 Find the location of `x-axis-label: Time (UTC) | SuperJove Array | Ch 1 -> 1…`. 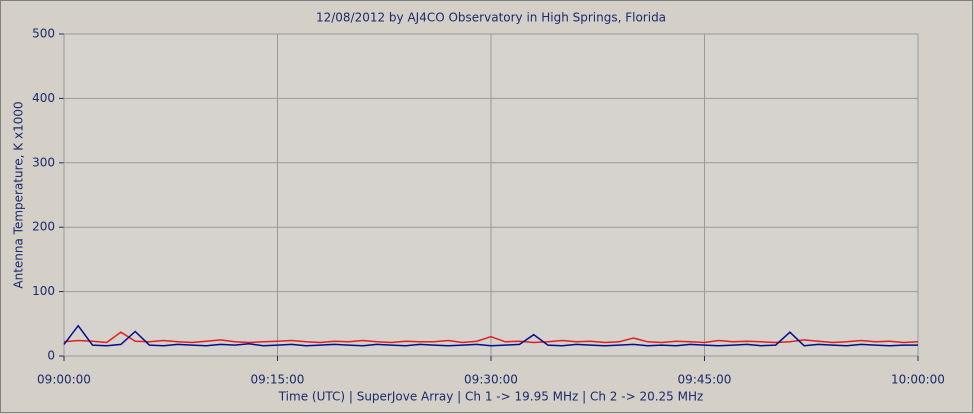

x-axis-label: Time (UTC) | SuperJove Array | Ch 1 -> 1… is located at coordinates (491, 397).